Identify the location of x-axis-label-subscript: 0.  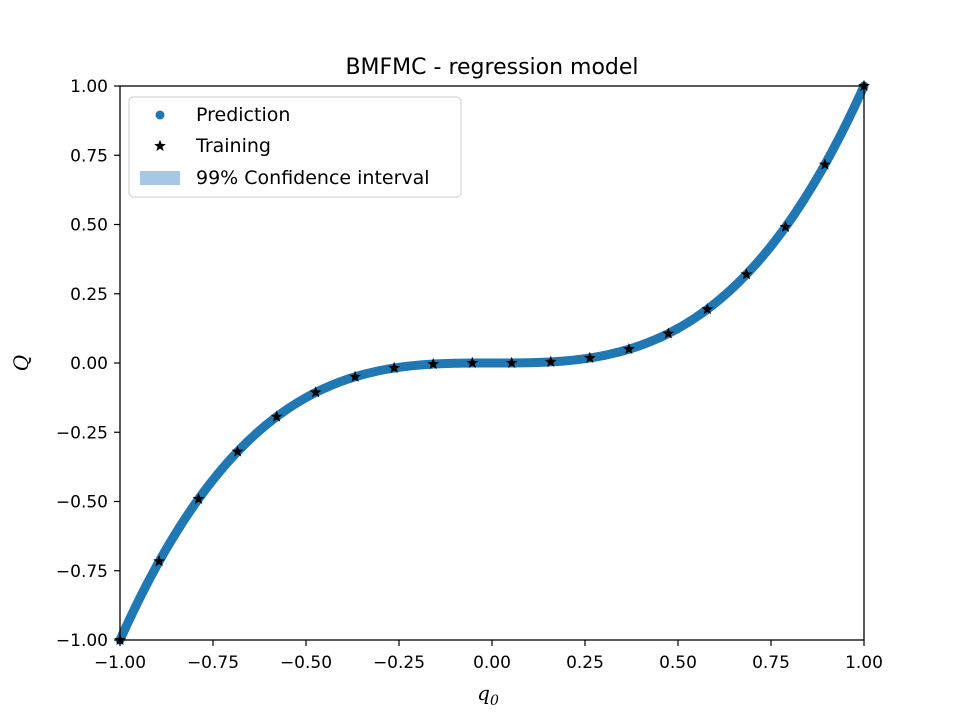
(494, 701).